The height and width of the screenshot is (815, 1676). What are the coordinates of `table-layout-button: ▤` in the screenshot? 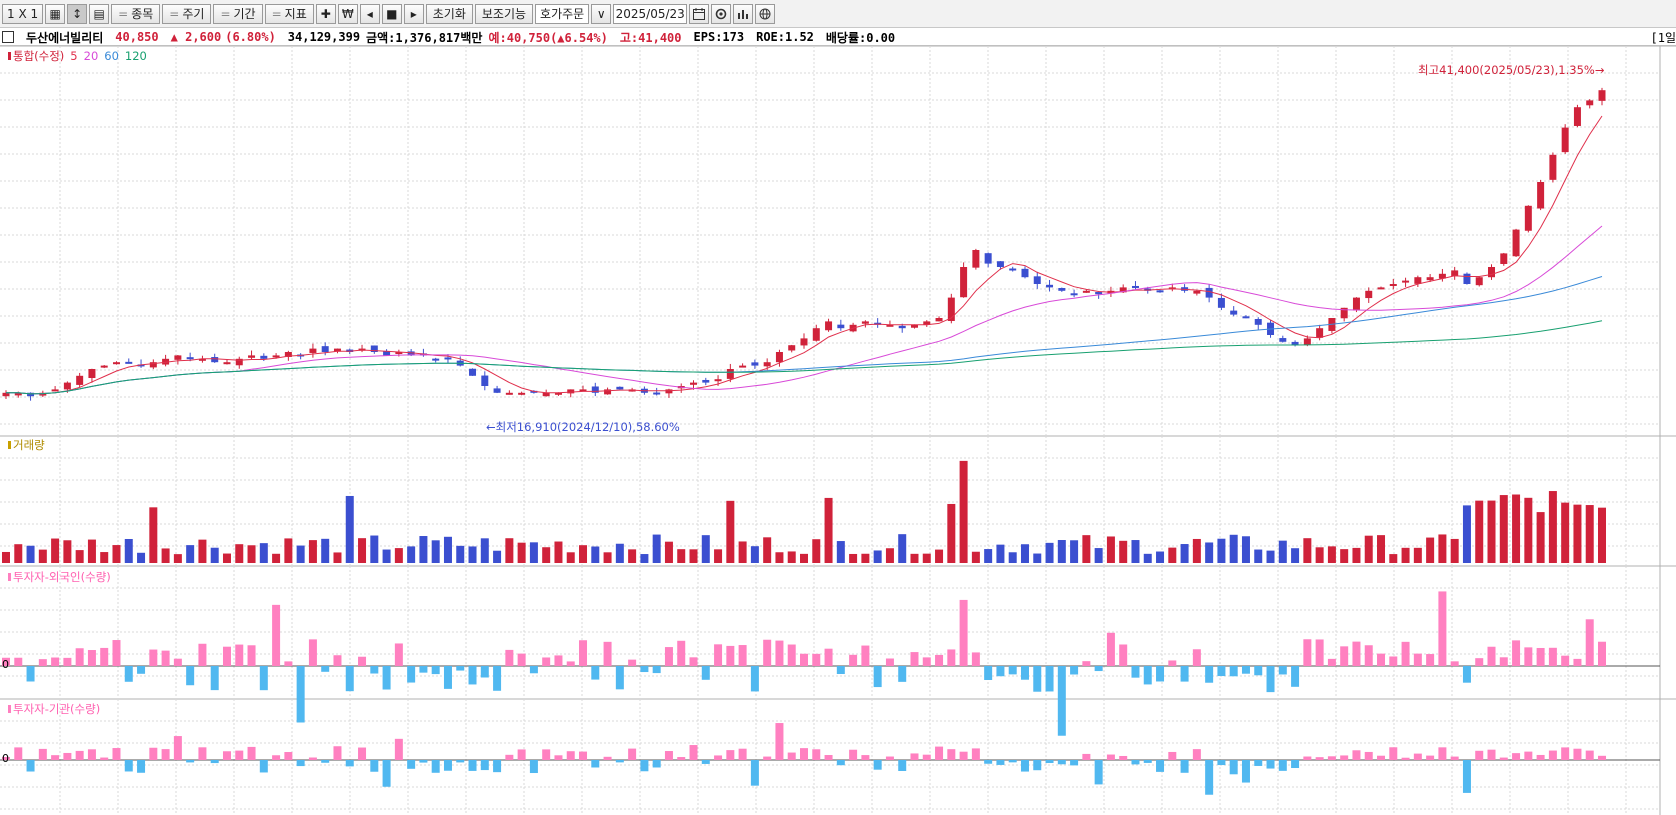 It's located at (99, 13).